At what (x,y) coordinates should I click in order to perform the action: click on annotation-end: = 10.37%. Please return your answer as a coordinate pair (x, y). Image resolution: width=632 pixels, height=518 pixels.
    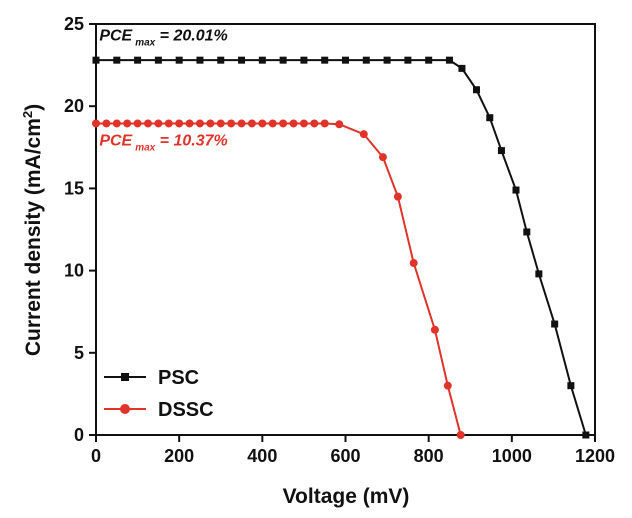
    Looking at the image, I should click on (191, 141).